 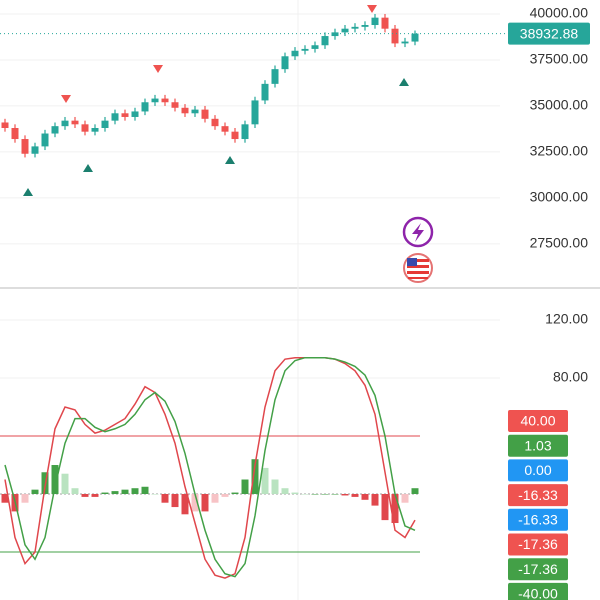 What do you see at coordinates (570, 377) in the screenshot?
I see `y-tick-label: 80.00` at bounding box center [570, 377].